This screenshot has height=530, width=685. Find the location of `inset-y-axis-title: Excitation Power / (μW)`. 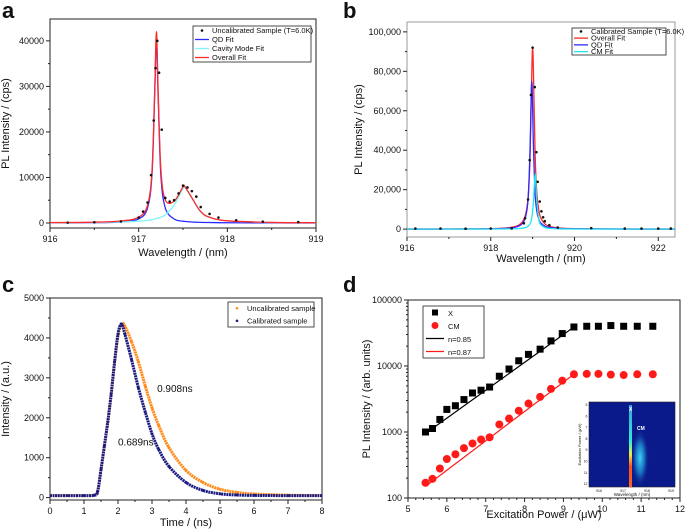

inset-y-axis-title: Excitation Power / (μW) is located at coordinates (579, 444).